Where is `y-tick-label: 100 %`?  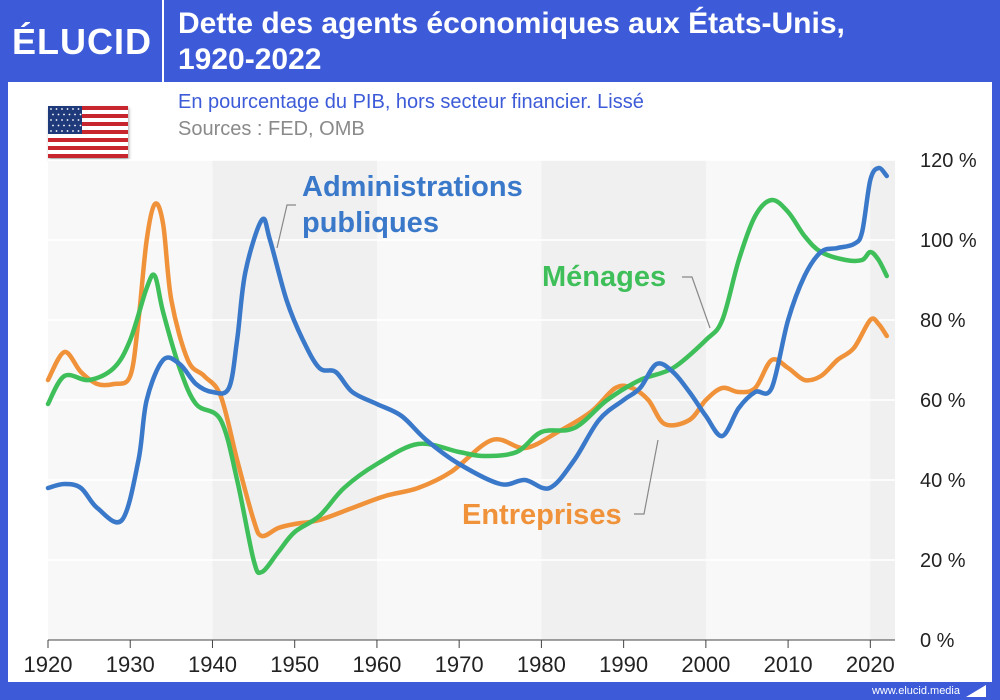
y-tick-label: 100 % is located at coordinates (948, 241).